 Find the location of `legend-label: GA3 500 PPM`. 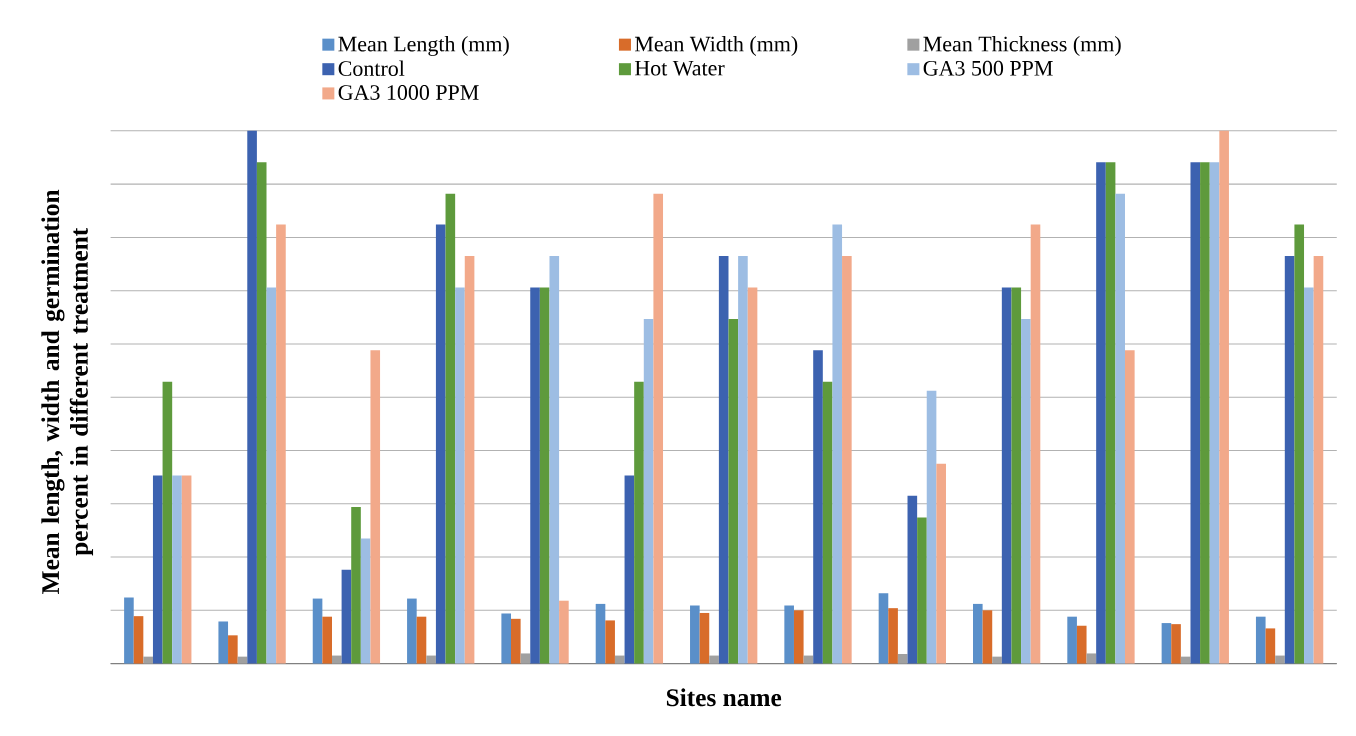

legend-label: GA3 500 PPM is located at coordinates (988, 68).